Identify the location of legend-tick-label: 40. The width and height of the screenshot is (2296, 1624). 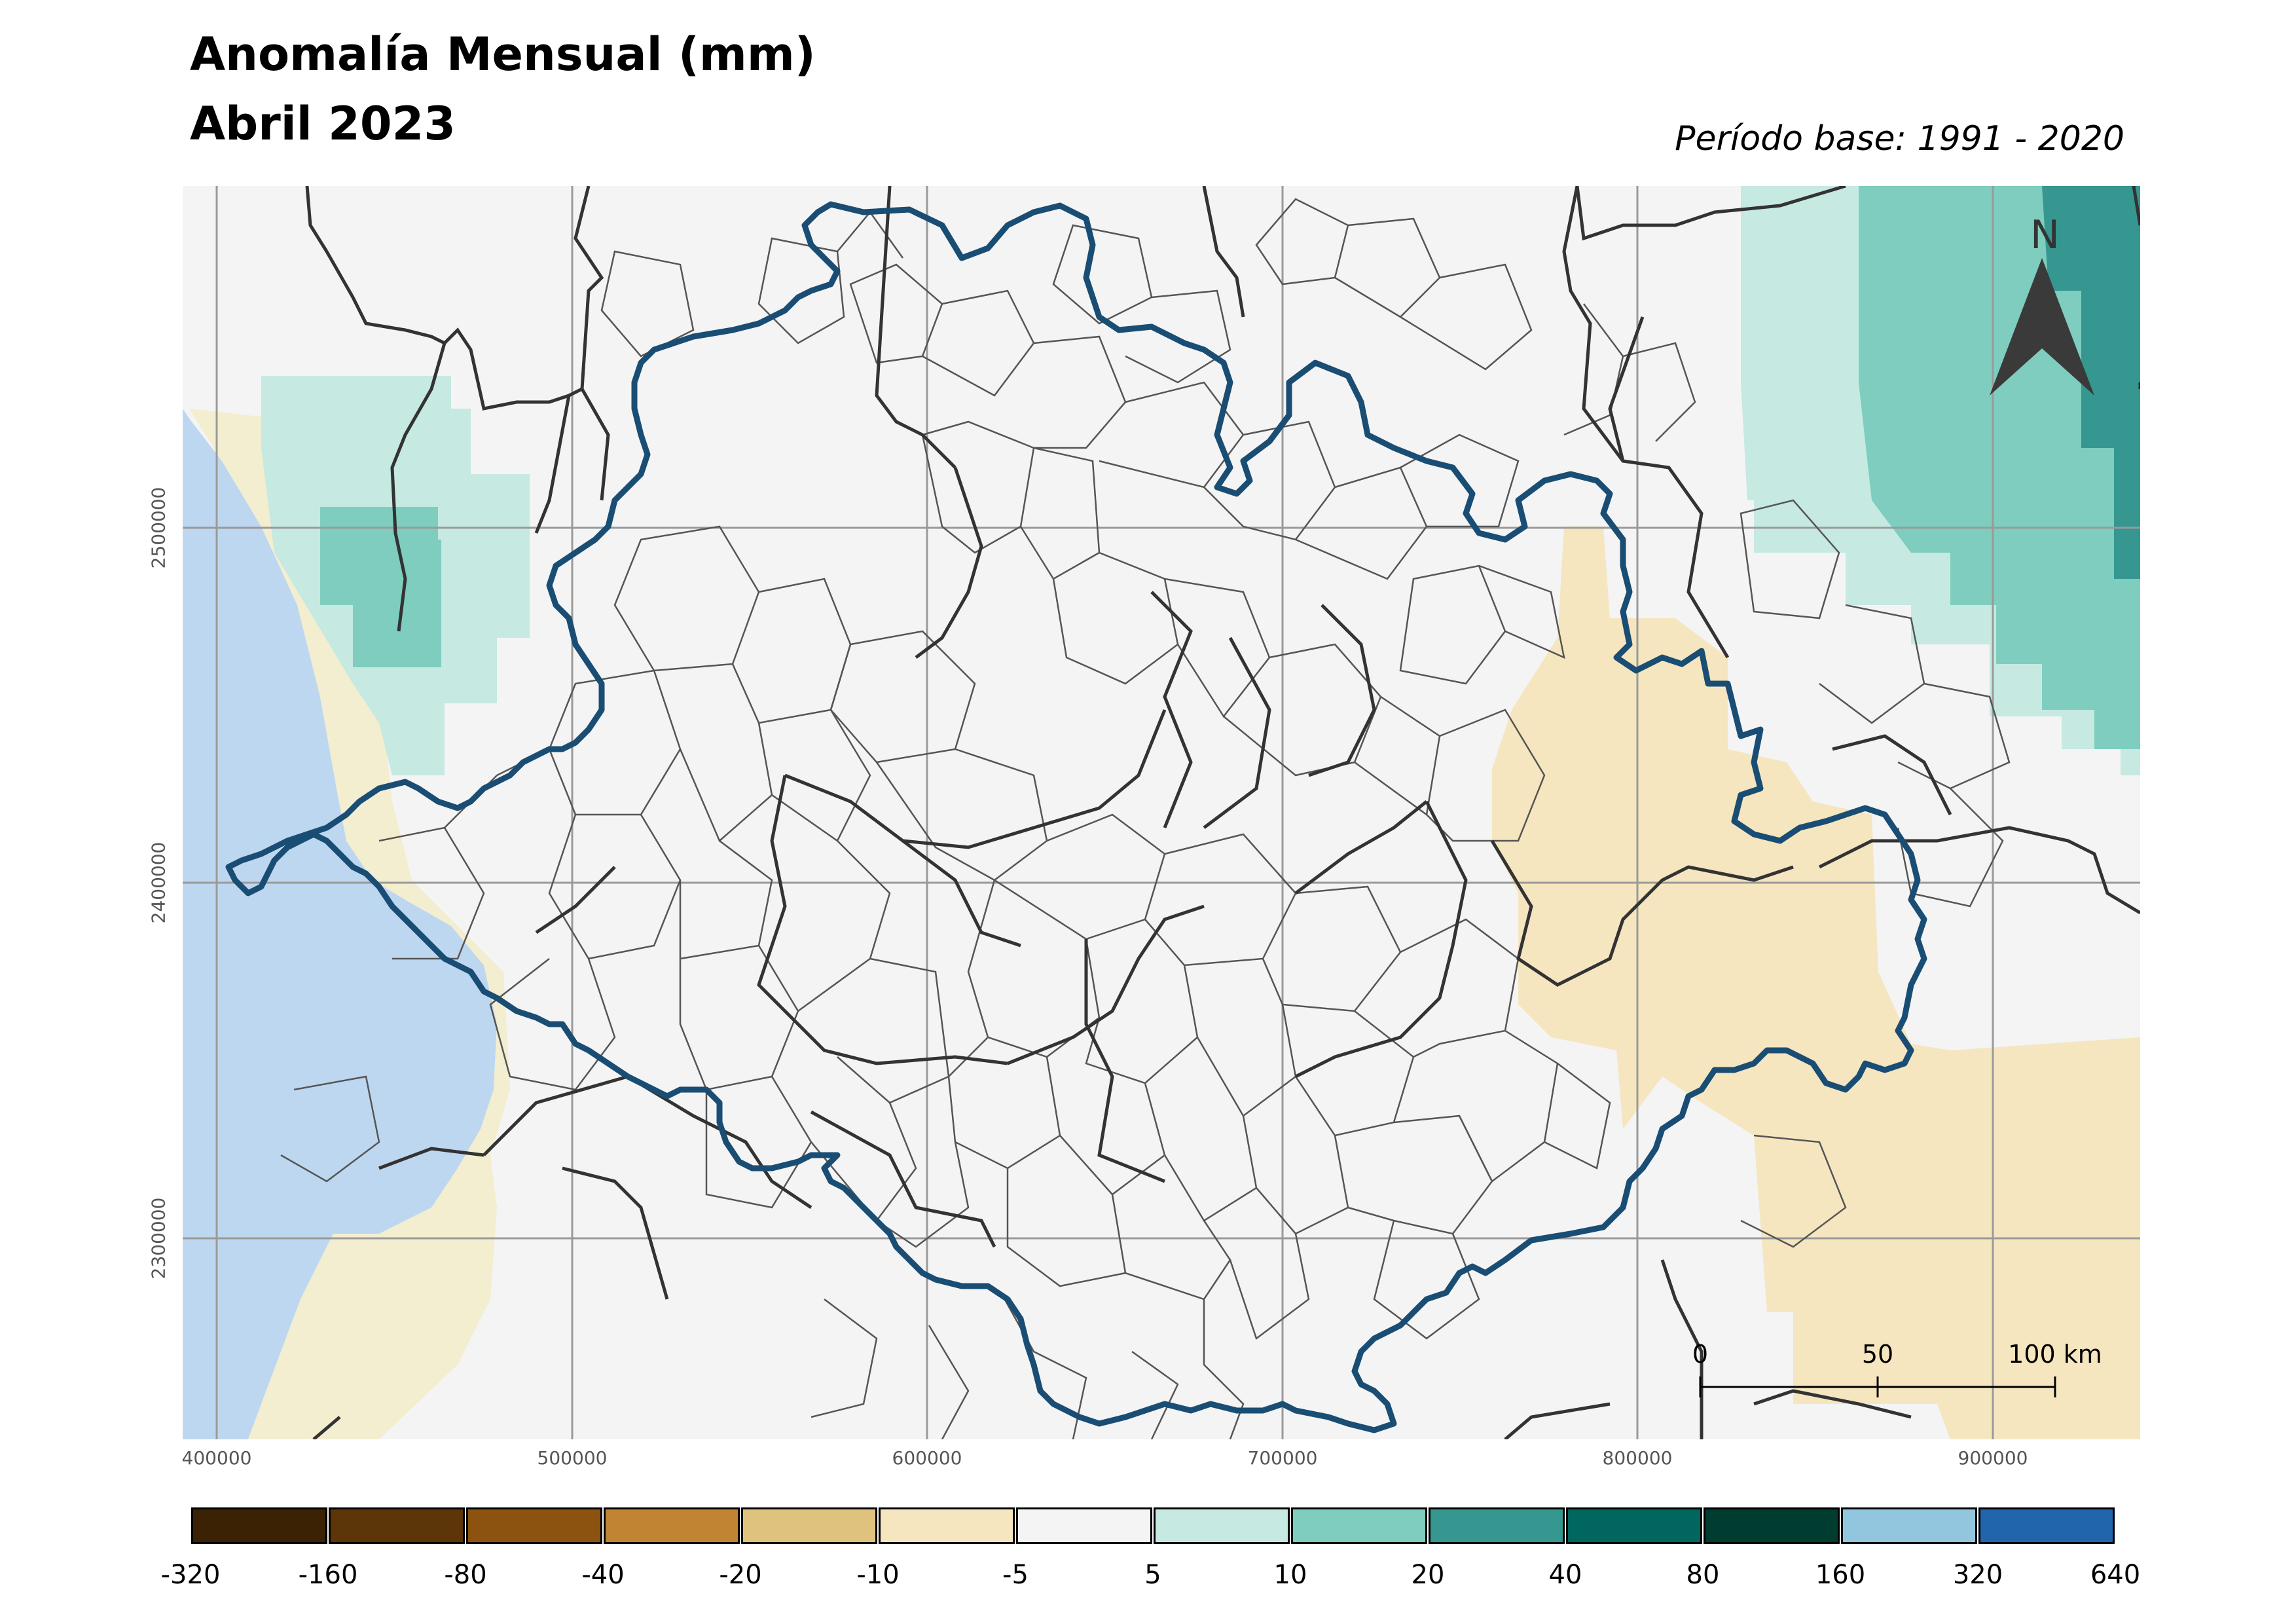
(1565, 1575).